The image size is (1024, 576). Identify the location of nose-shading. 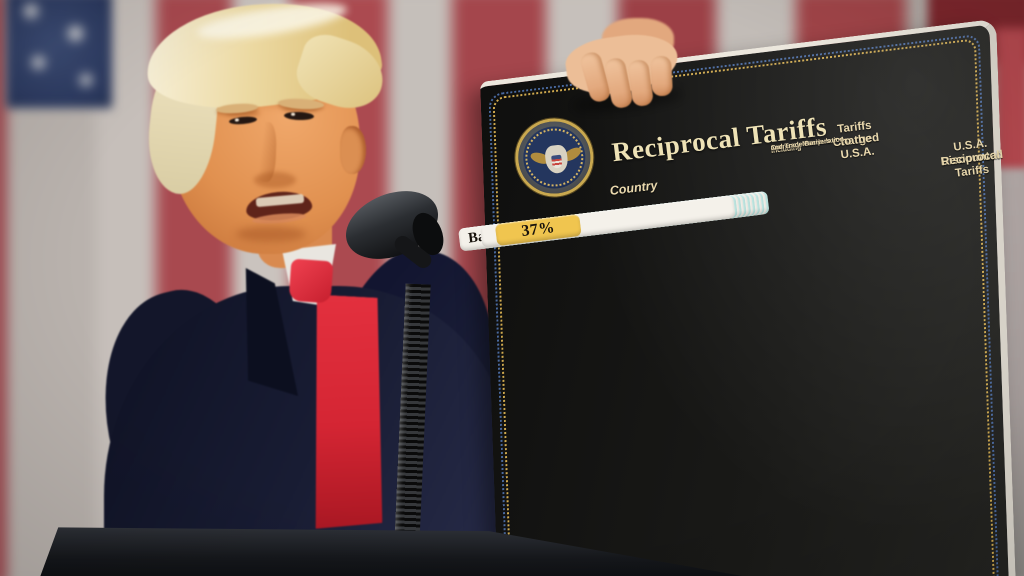
(275, 180).